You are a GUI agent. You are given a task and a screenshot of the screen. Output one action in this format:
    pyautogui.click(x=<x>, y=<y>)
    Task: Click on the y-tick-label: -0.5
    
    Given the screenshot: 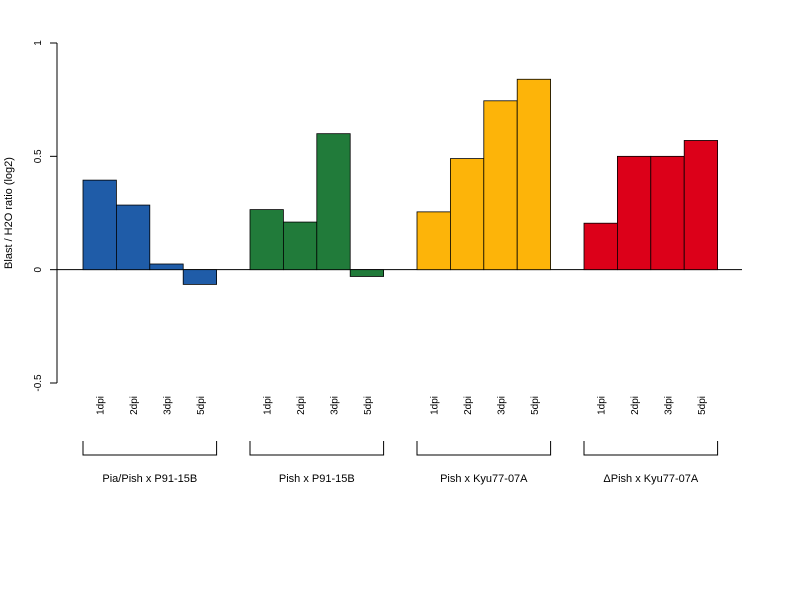 What is the action you would take?
    pyautogui.click(x=38, y=383)
    